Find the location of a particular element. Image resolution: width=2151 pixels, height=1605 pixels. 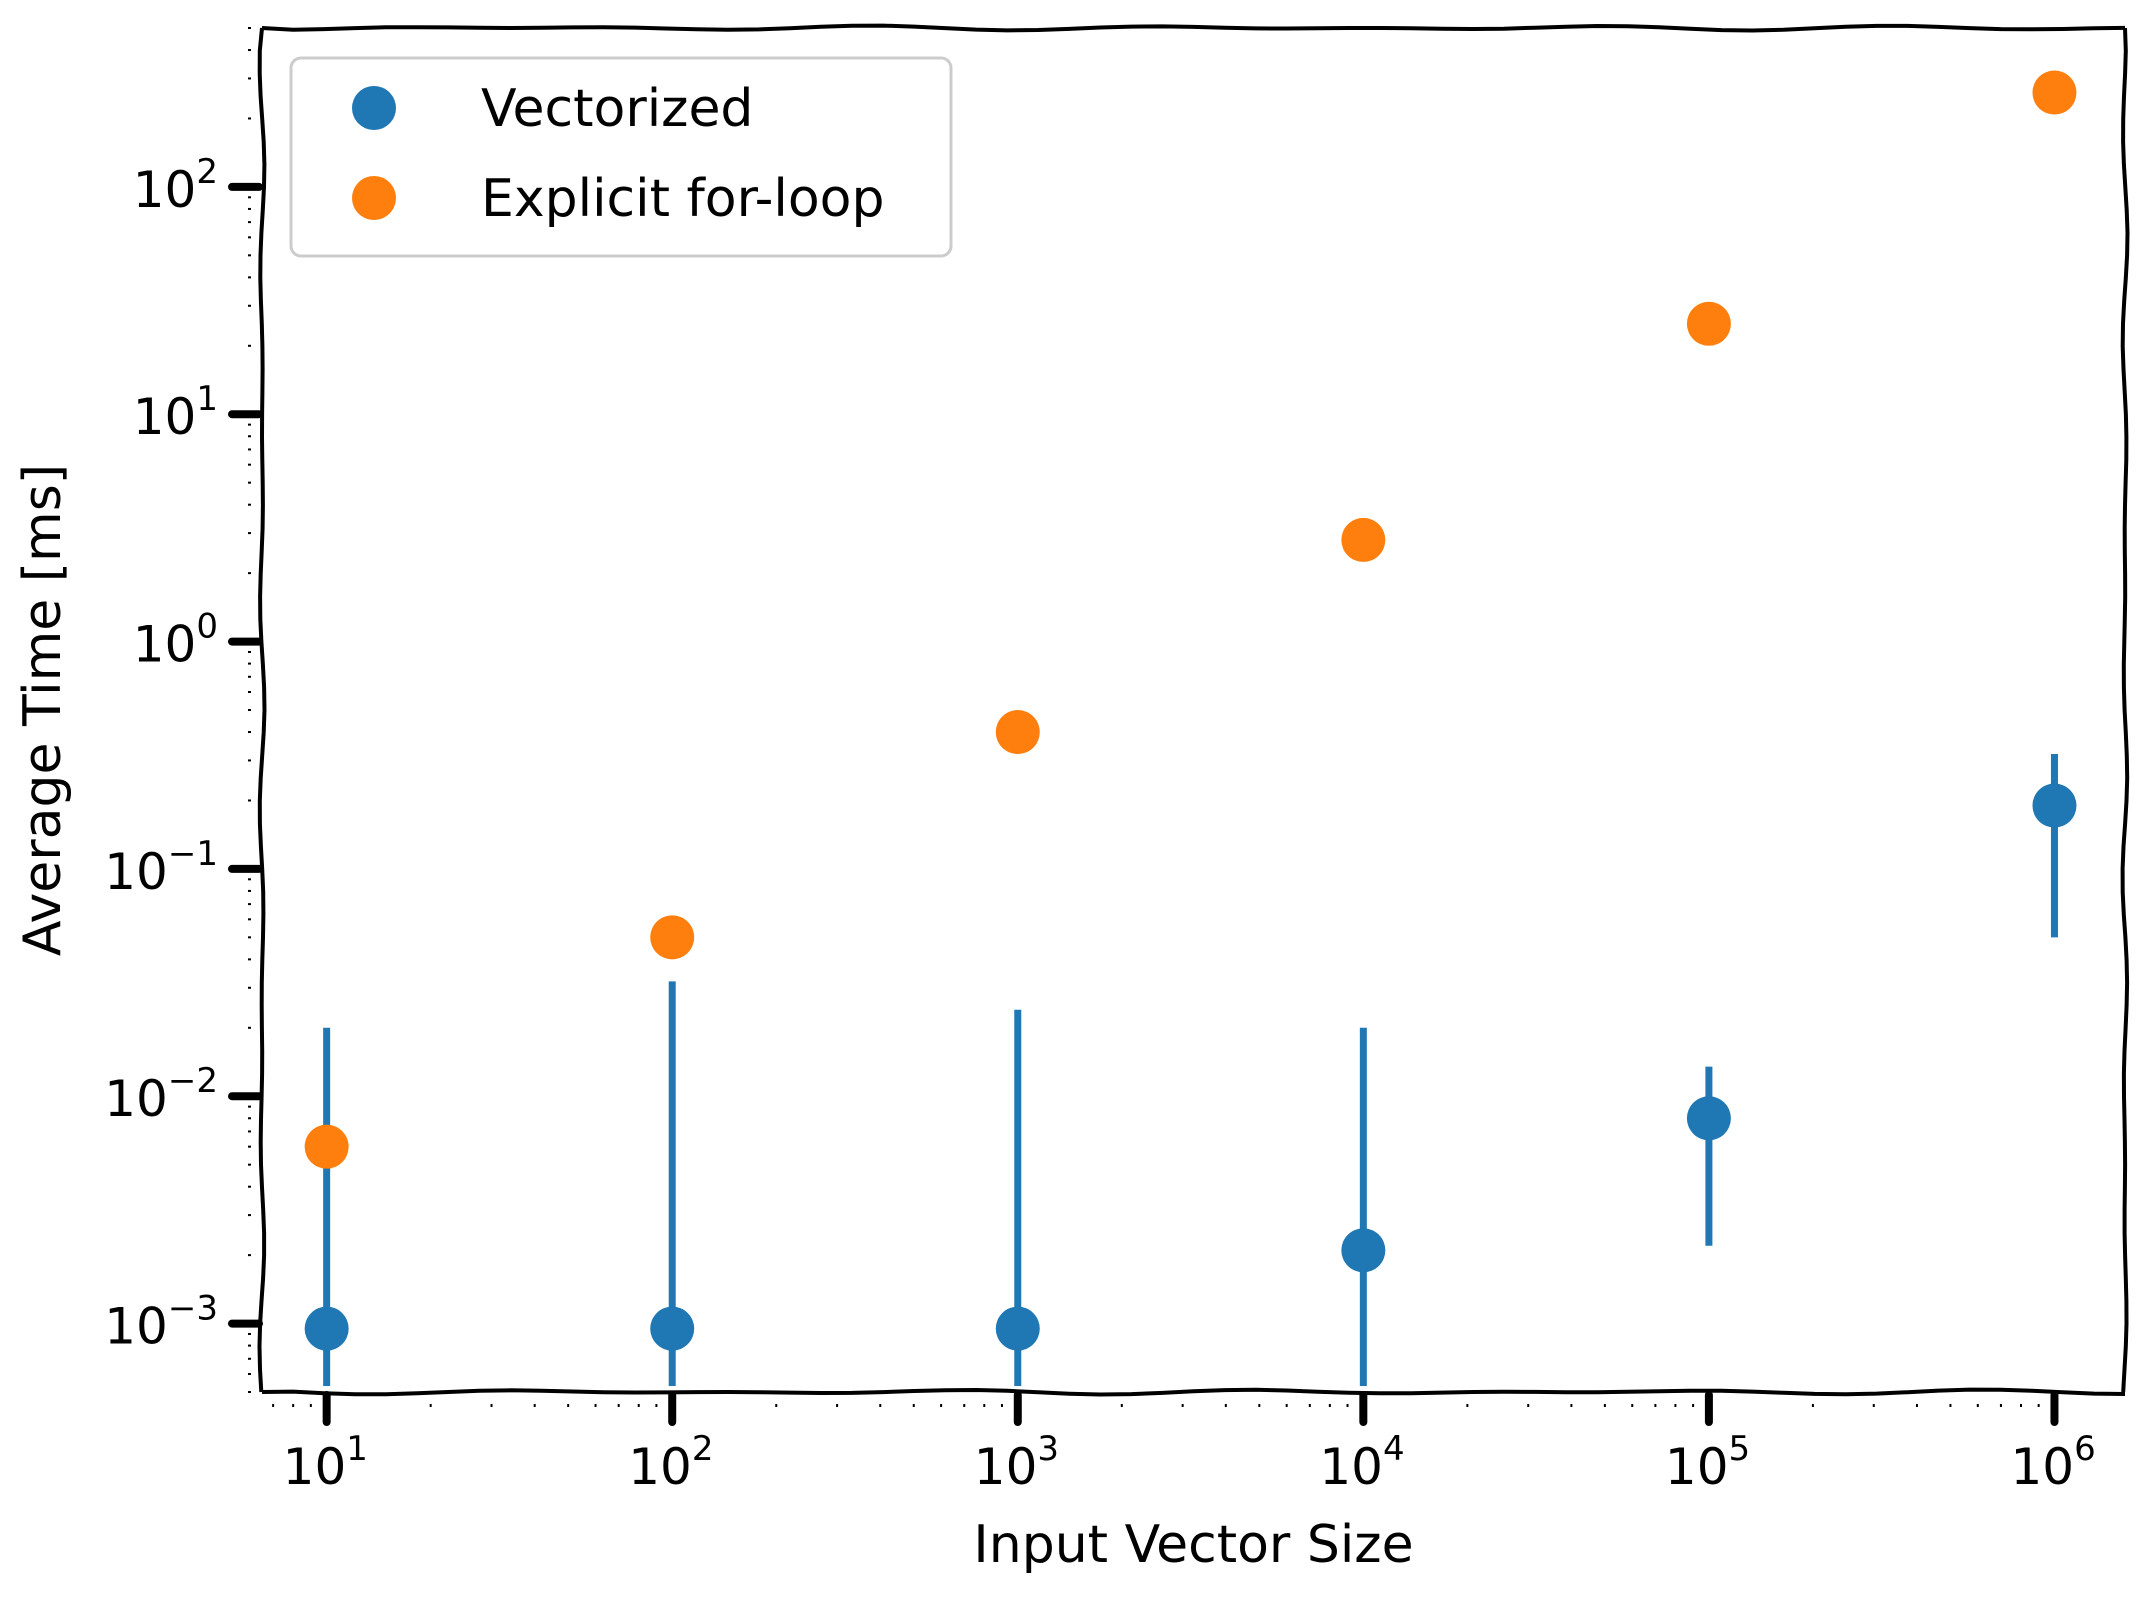

y-tick-label: 10² is located at coordinates (175, 185).